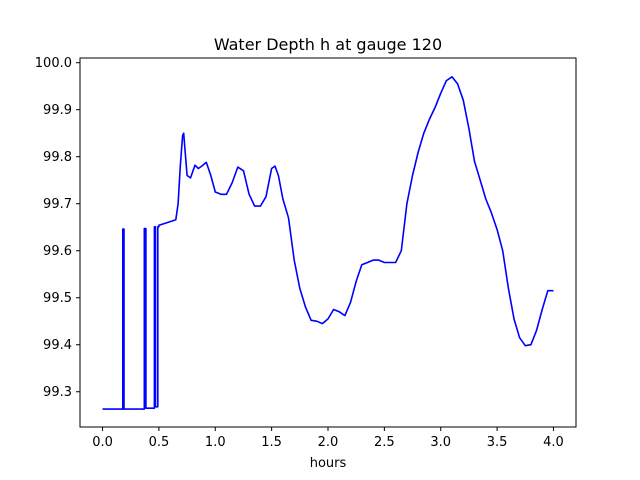  What do you see at coordinates (384, 442) in the screenshot?
I see `x-tick-label: 2.5` at bounding box center [384, 442].